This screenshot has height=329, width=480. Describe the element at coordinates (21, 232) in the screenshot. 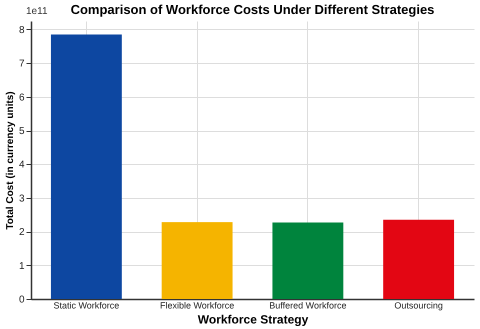

I see `y-tick-label: 2` at that location.